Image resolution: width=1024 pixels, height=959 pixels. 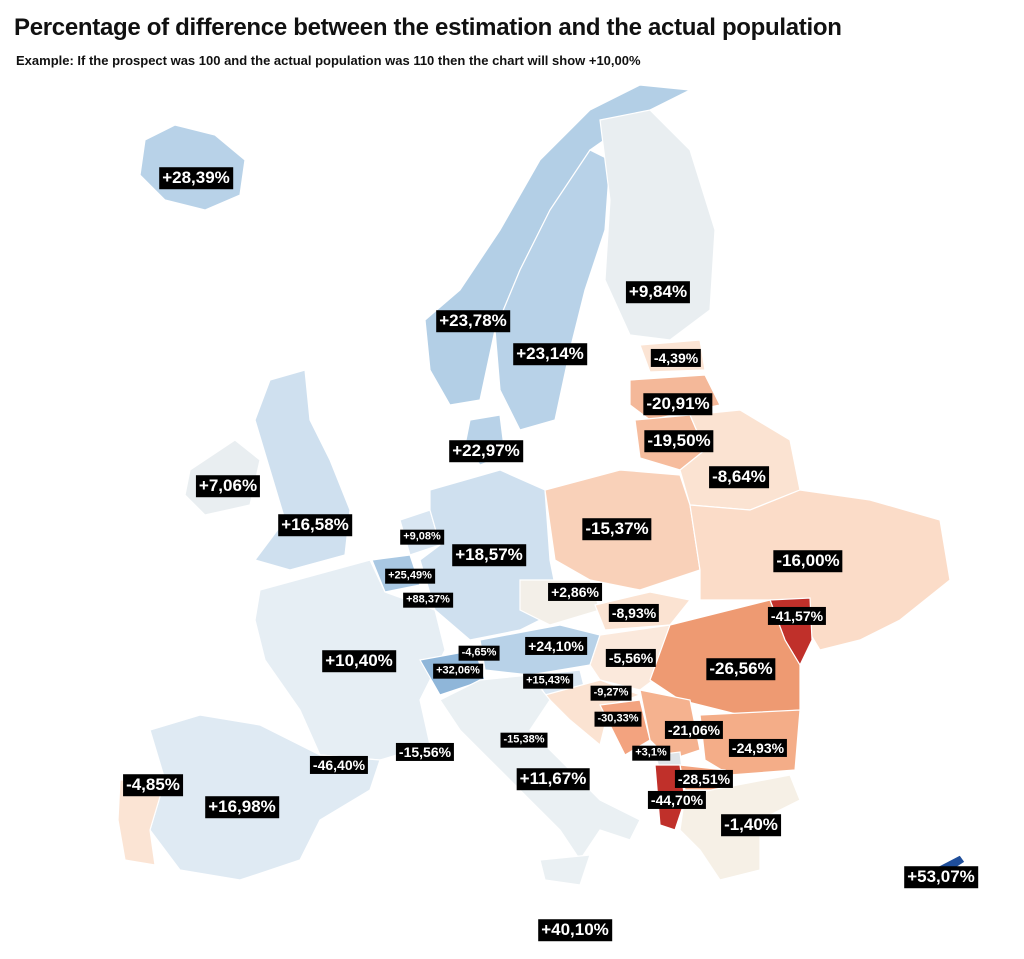 I want to click on label-austria: +24,10%, so click(x=556, y=646).